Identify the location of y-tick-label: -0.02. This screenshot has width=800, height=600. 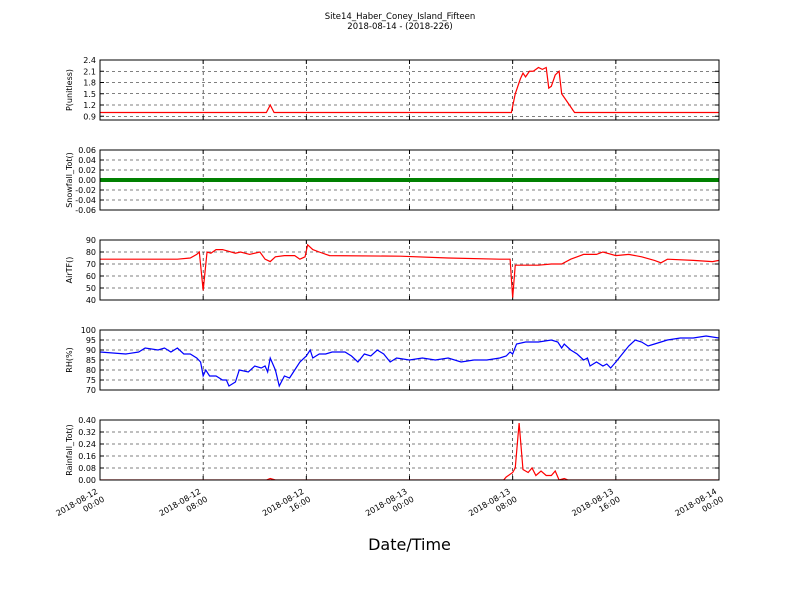
(85, 190).